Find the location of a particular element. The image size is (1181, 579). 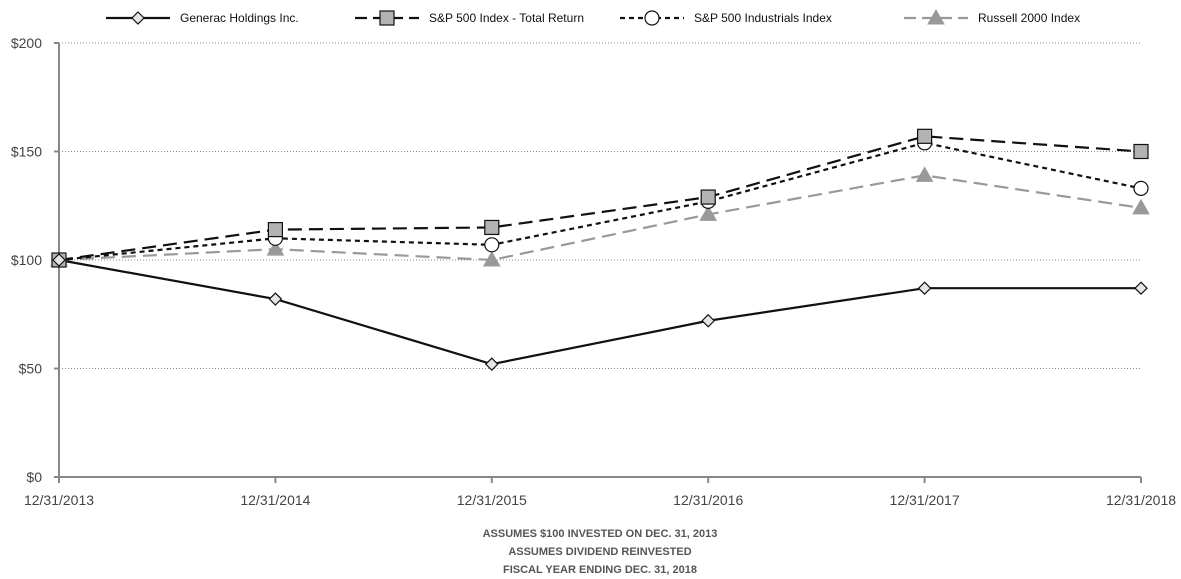

series-line is located at coordinates (600, 218).